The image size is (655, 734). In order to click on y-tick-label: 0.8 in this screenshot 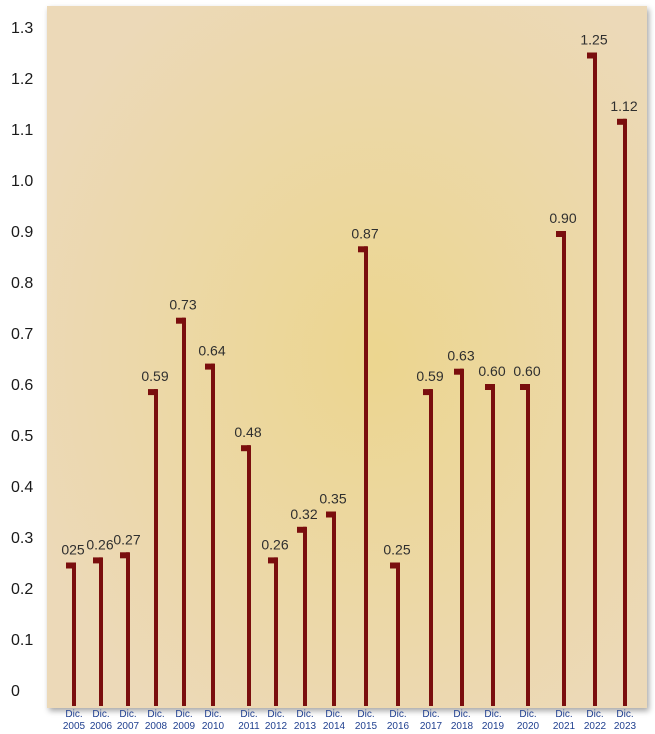, I will do `click(22, 283)`.